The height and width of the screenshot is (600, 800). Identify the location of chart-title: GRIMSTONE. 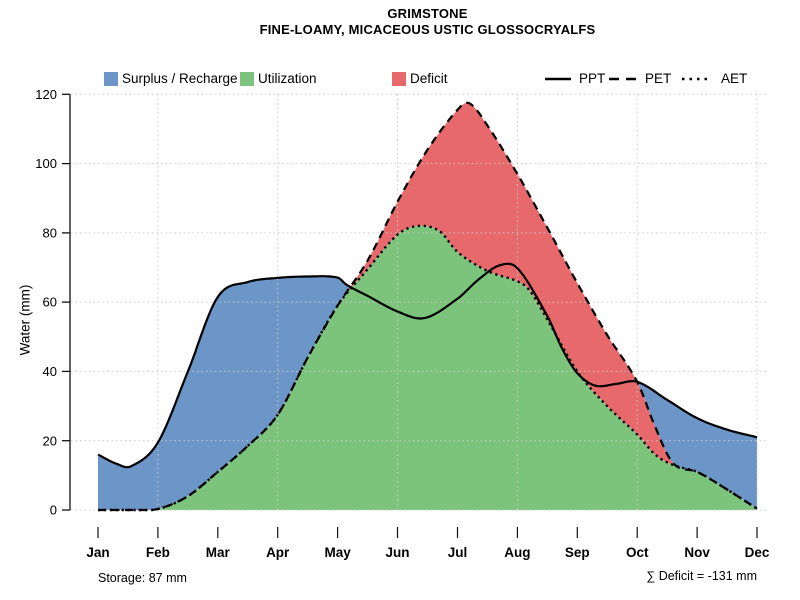
(427, 13).